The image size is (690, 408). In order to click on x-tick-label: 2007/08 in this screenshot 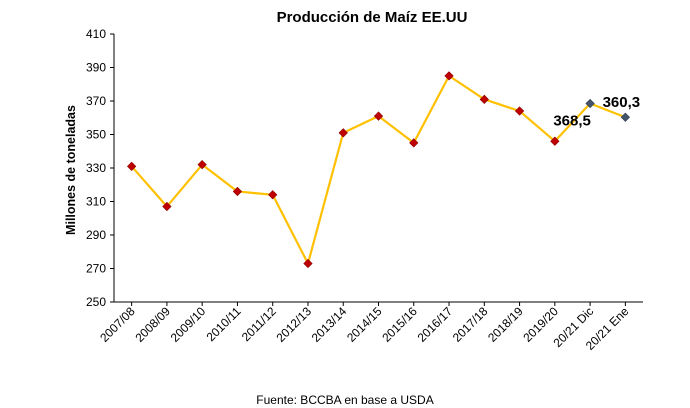, I will do `click(117, 324)`.